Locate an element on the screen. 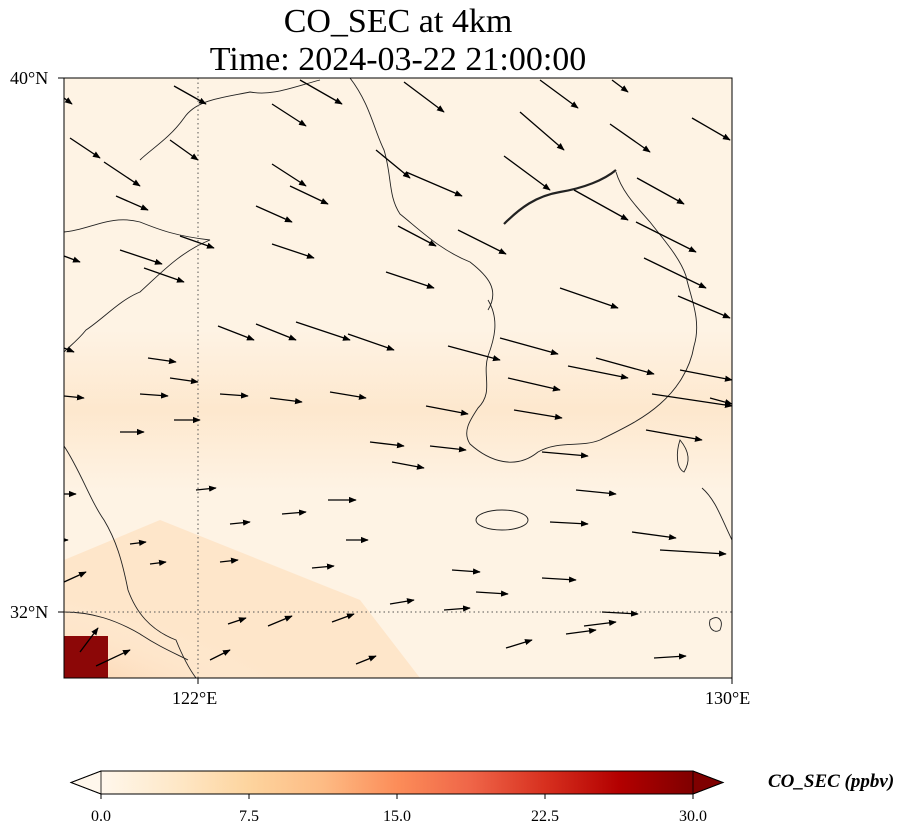 The image size is (916, 836). colorbar is located at coordinates (397, 784).